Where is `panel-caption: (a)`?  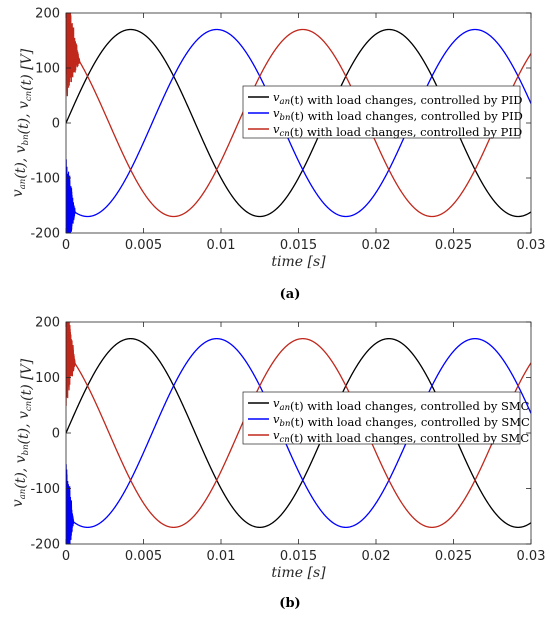 panel-caption: (a) is located at coordinates (290, 294).